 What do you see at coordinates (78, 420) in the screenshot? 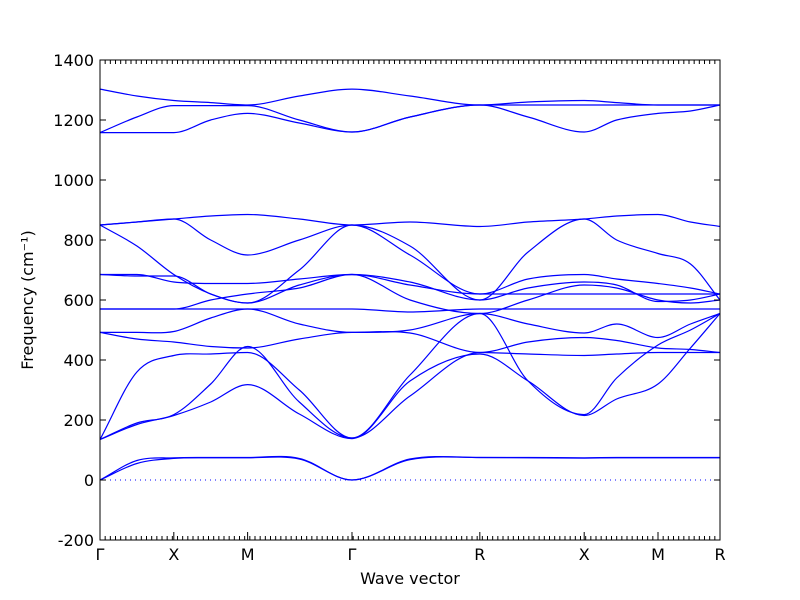
I see `y-tick-label: 200` at bounding box center [78, 420].